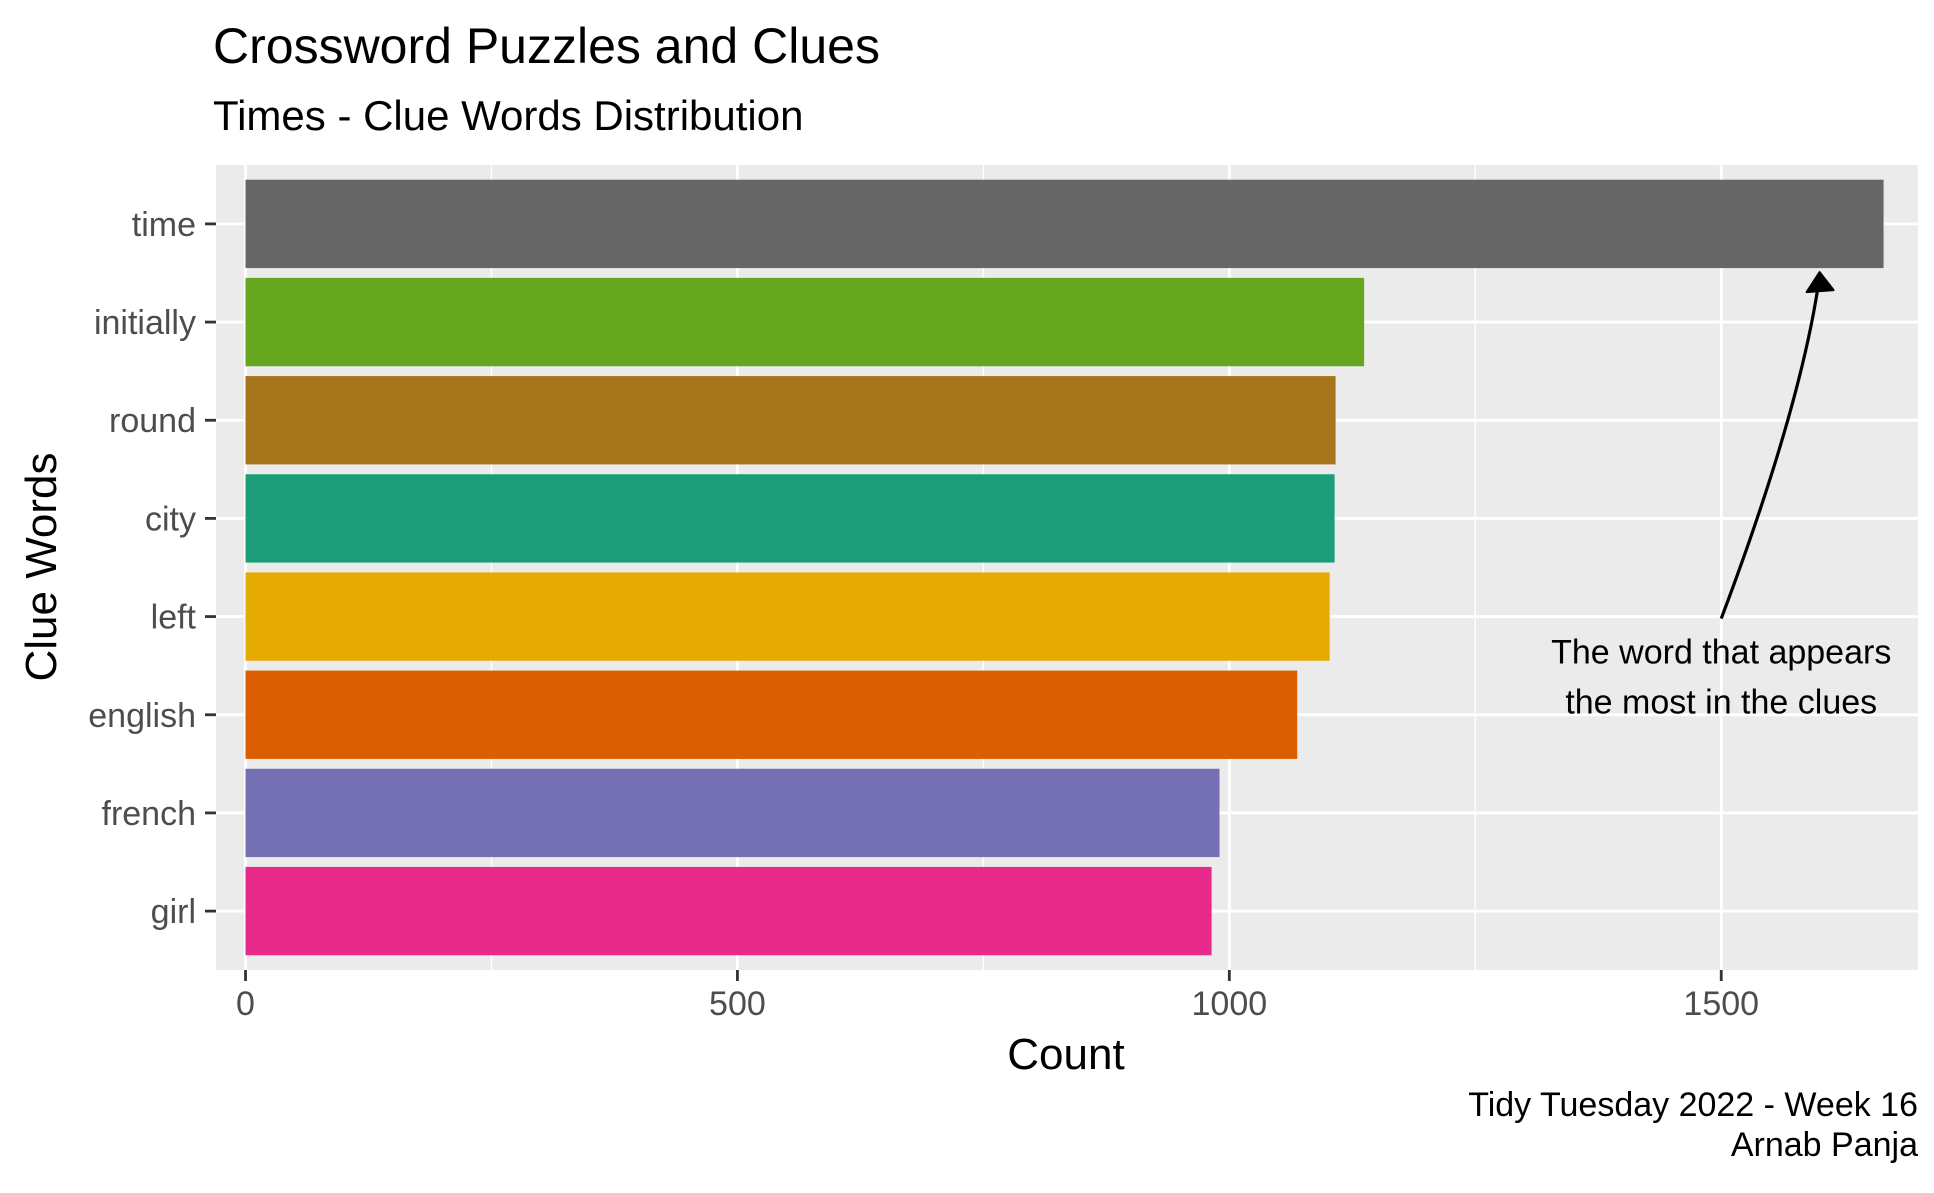 This screenshot has height=1193, width=1934. I want to click on y-tick-label: english, so click(142, 716).